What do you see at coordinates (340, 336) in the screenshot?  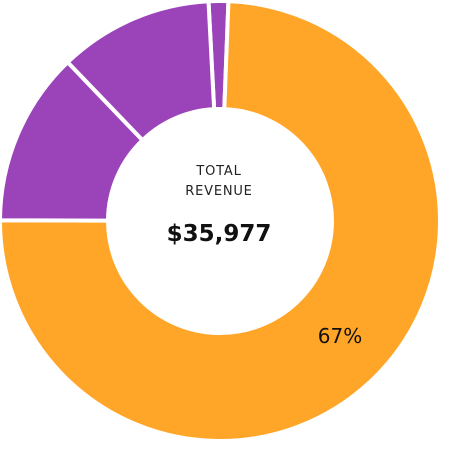 I see `slice-label-67: 67%` at bounding box center [340, 336].